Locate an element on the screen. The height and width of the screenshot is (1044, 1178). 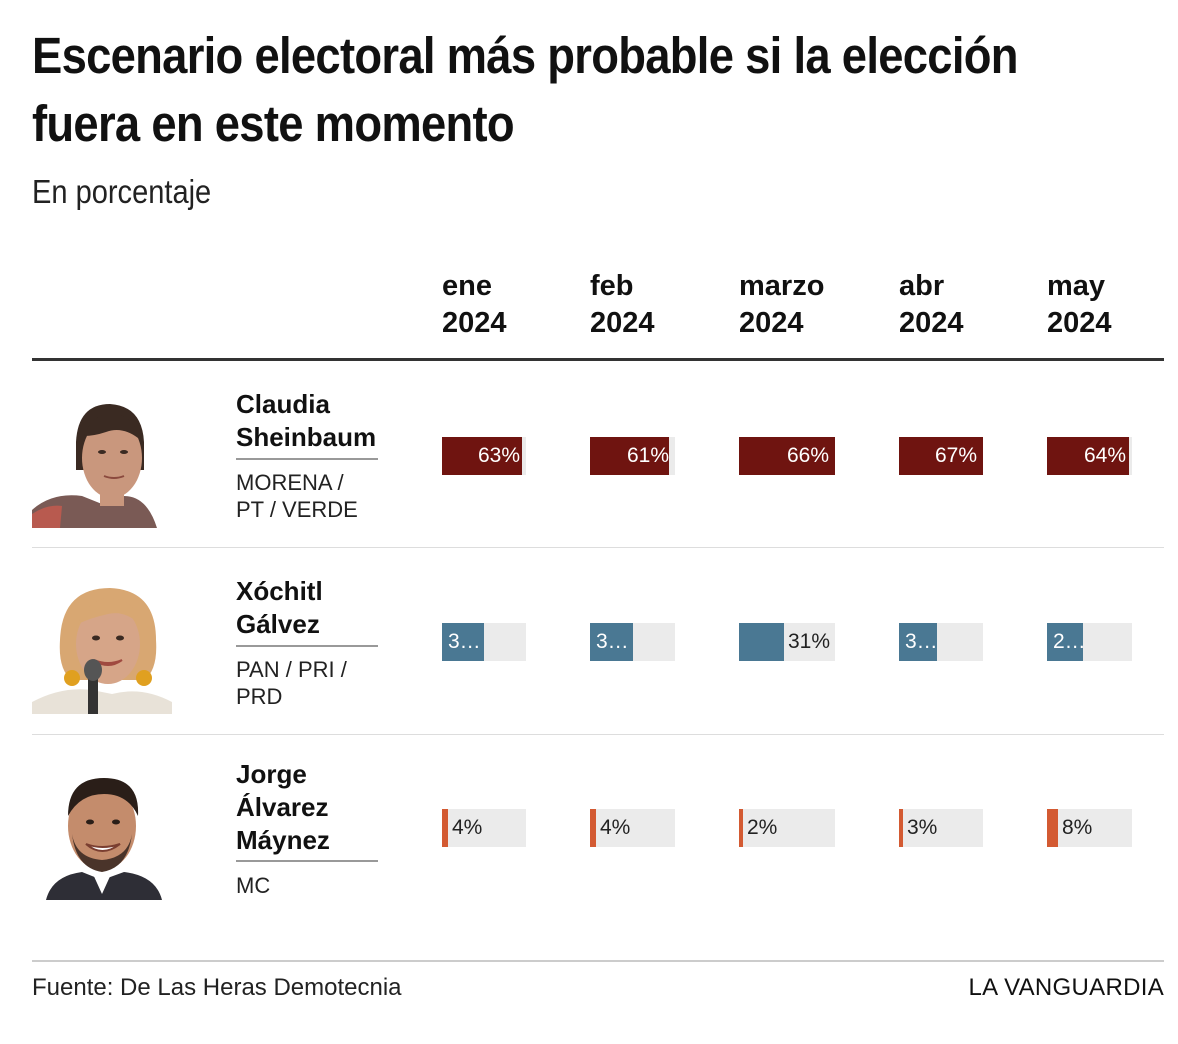
candidate-name-line: Claudia is located at coordinates (283, 404).